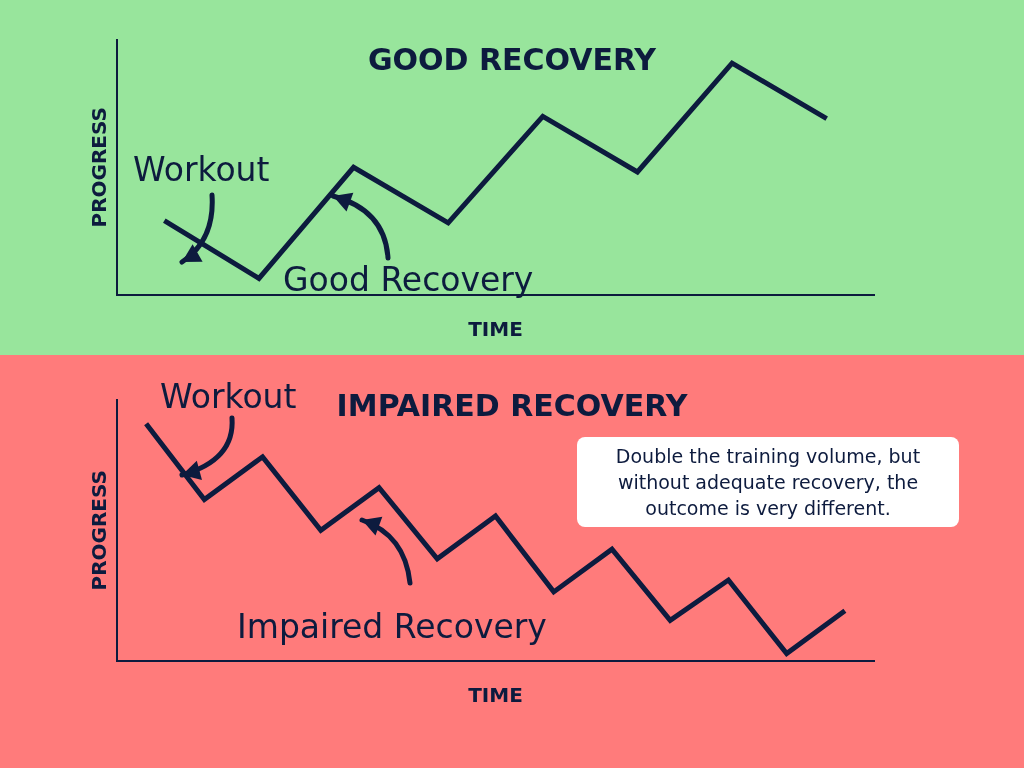 The height and width of the screenshot is (768, 1024). Describe the element at coordinates (228, 396) in the screenshot. I see `text: Workout` at that location.